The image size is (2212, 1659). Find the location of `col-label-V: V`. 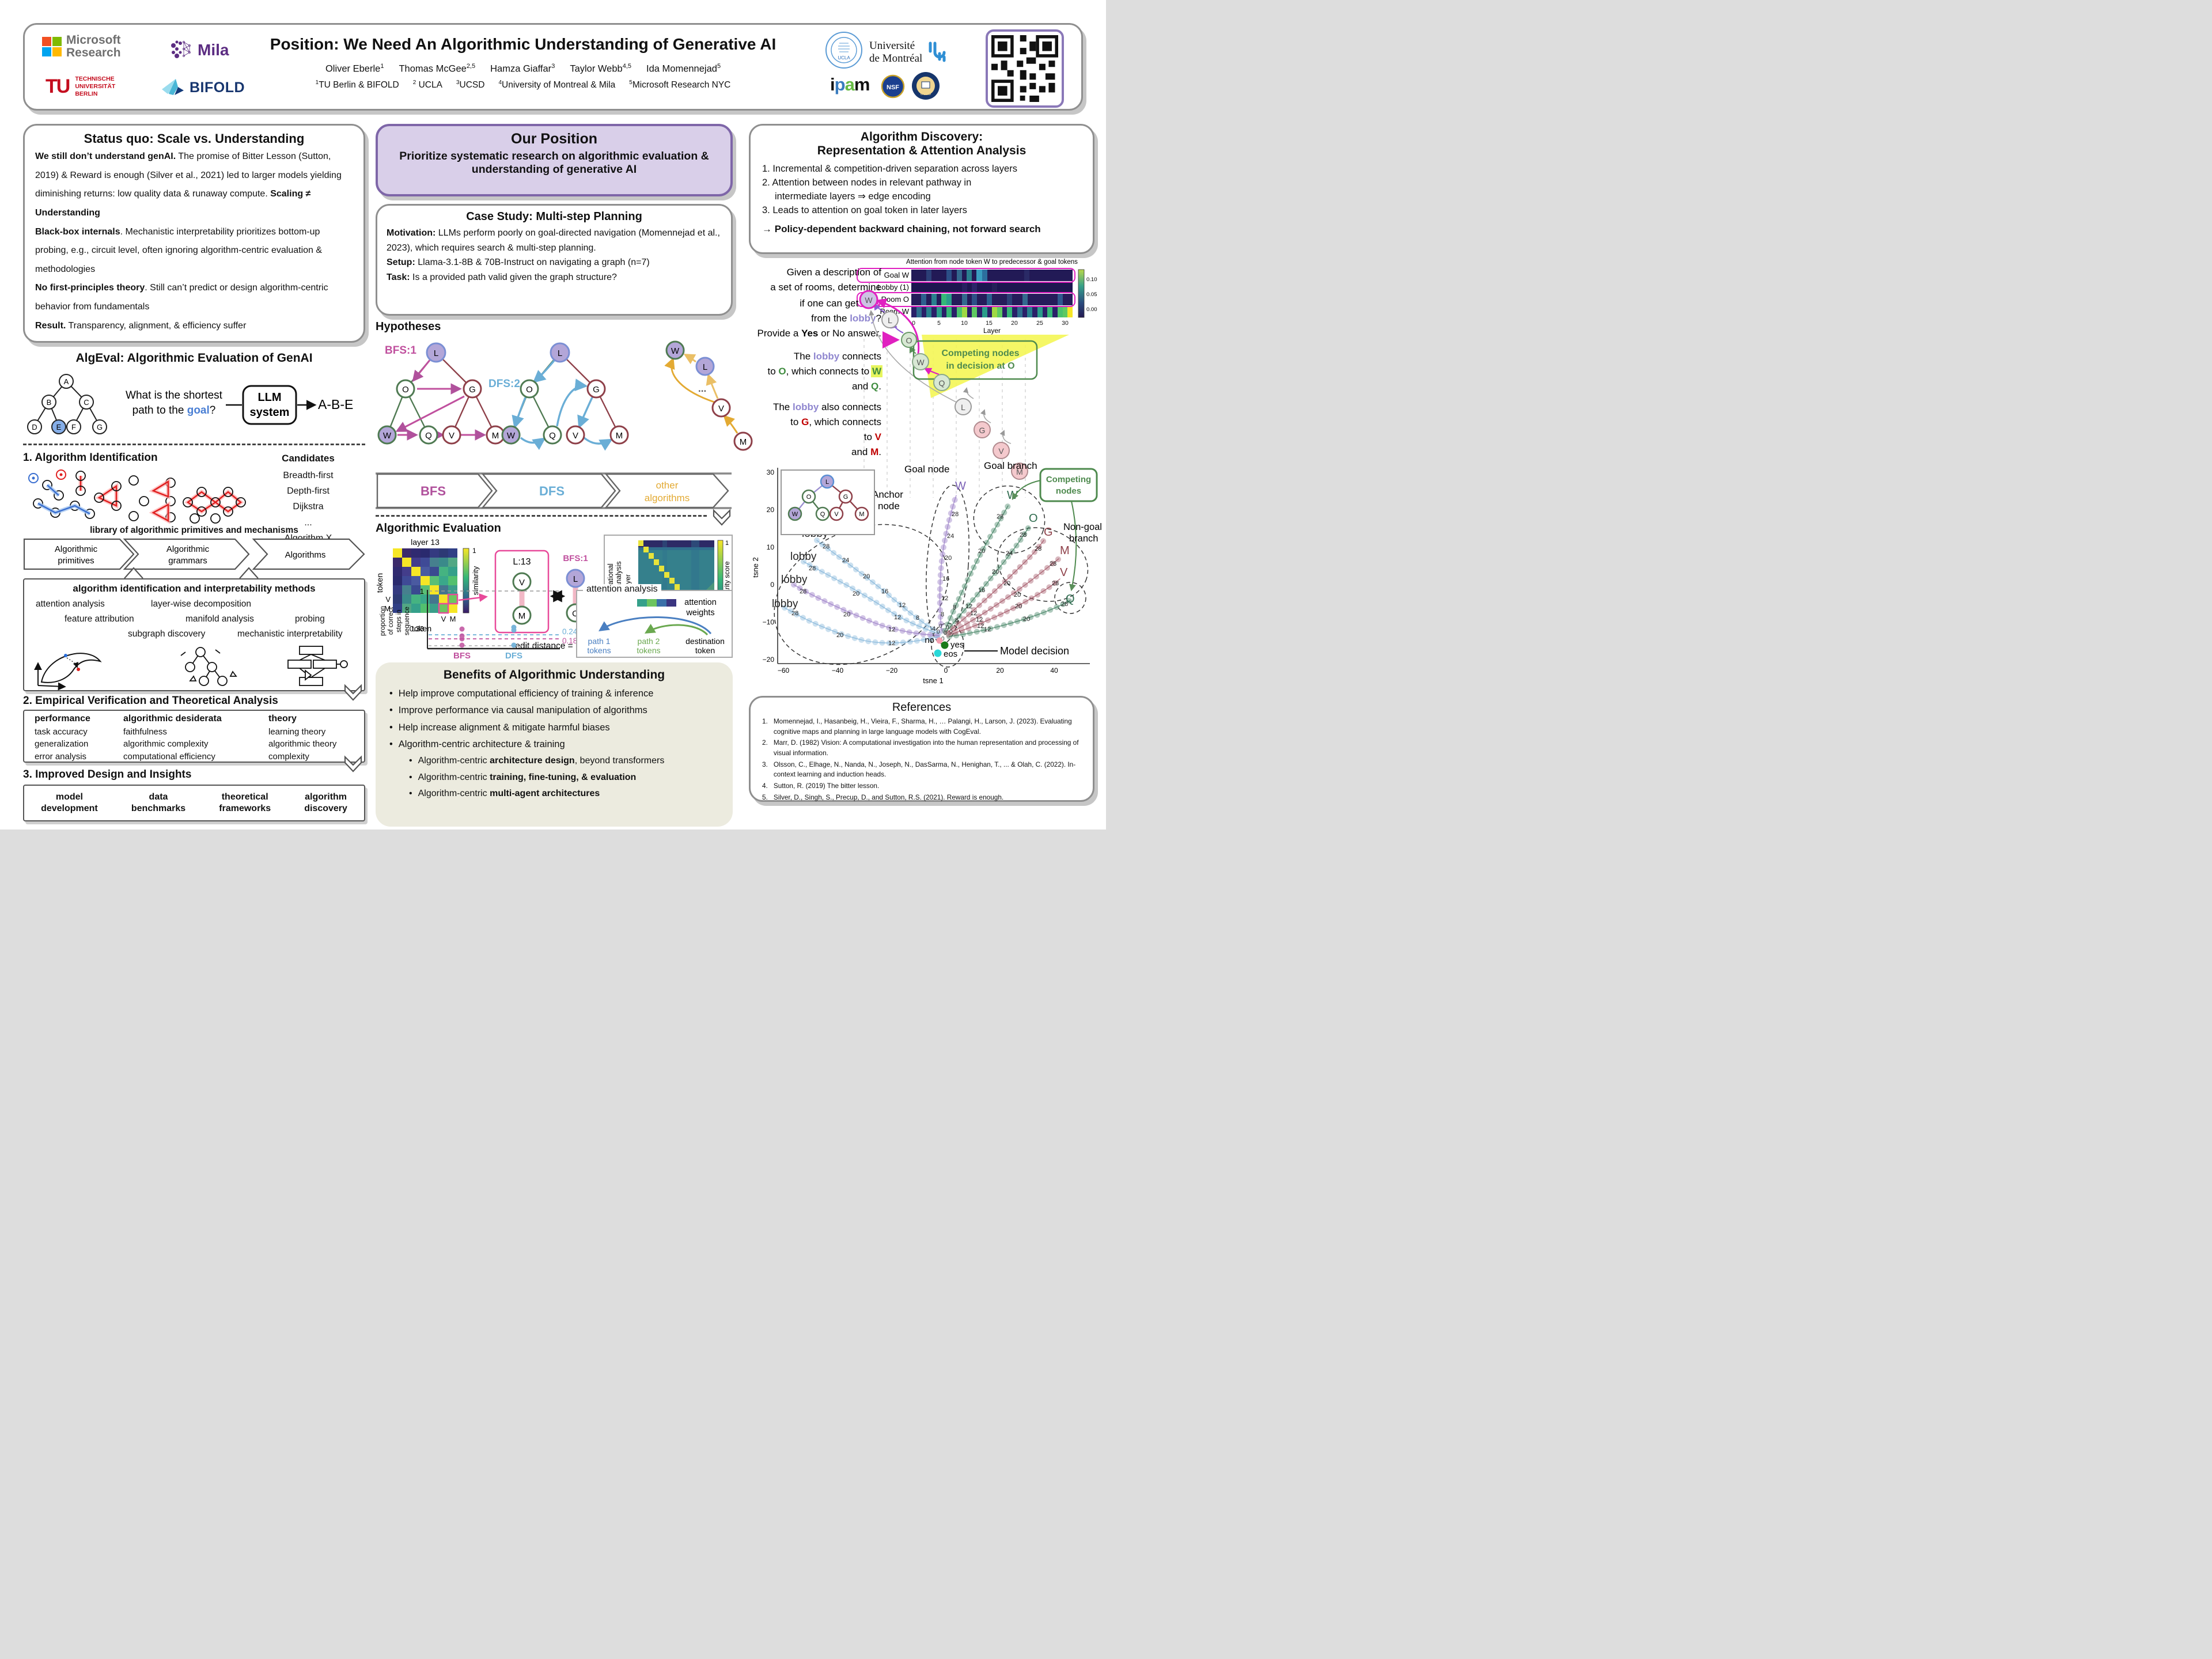

col-label-V: V is located at coordinates (443, 619).